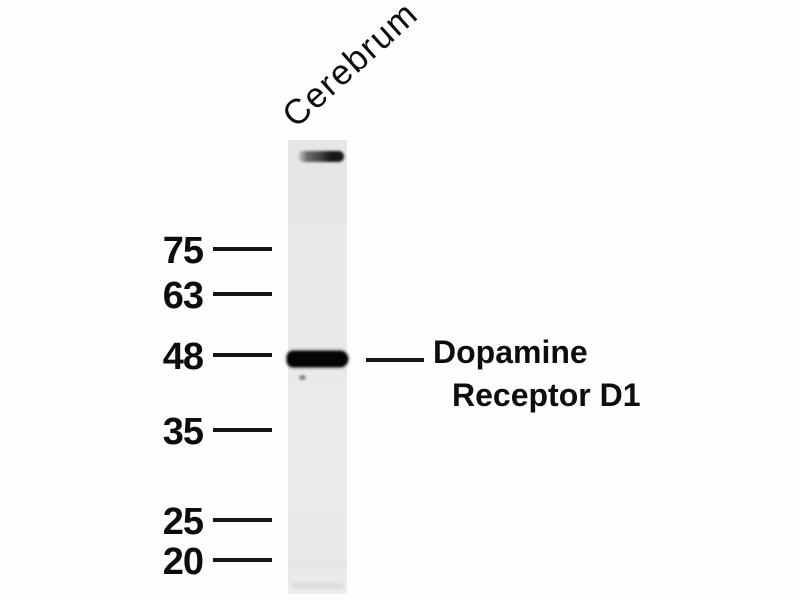 The height and width of the screenshot is (600, 800). I want to click on lane-label: Cerebrum, so click(350, 67).